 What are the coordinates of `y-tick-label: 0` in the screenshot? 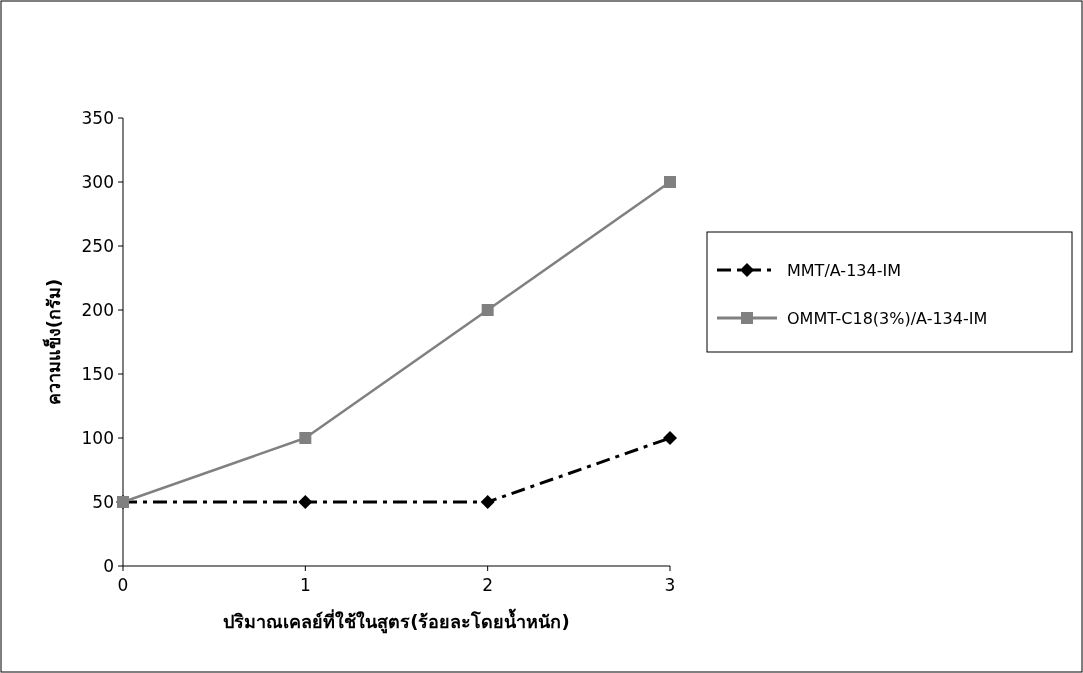 It's located at (108, 566).